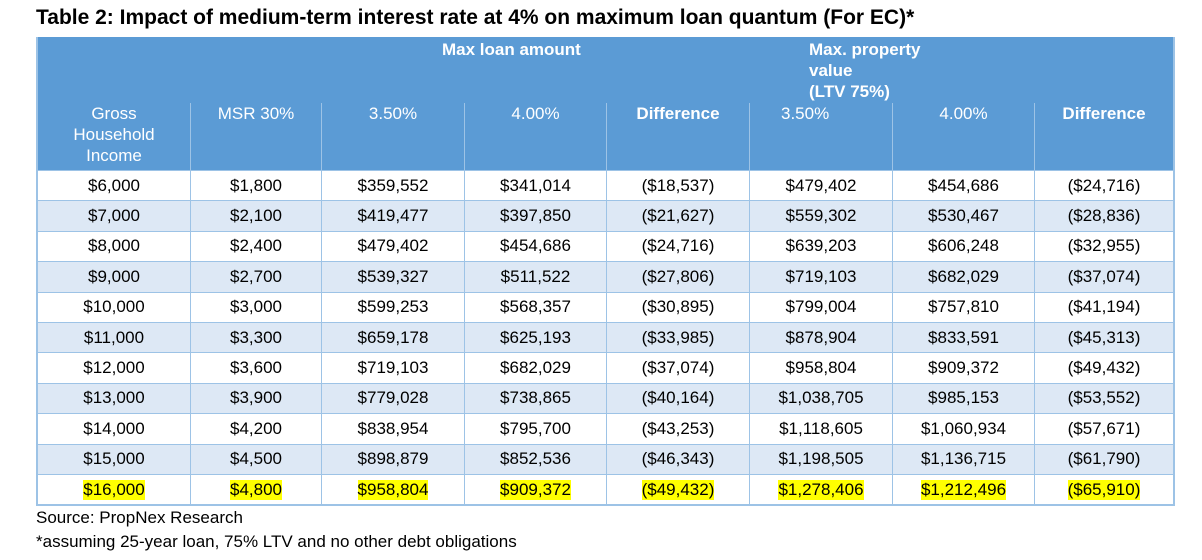 The width and height of the screenshot is (1202, 560). I want to click on cell-loan-400: $682,029, so click(535, 368).